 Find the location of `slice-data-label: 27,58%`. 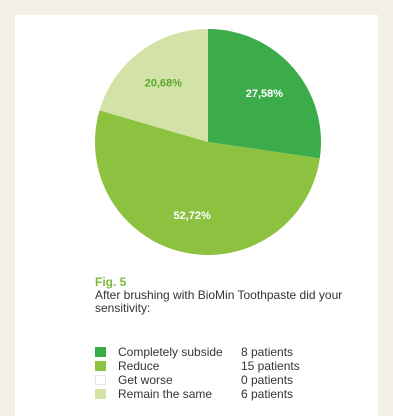

slice-data-label: 27,58% is located at coordinates (265, 94).